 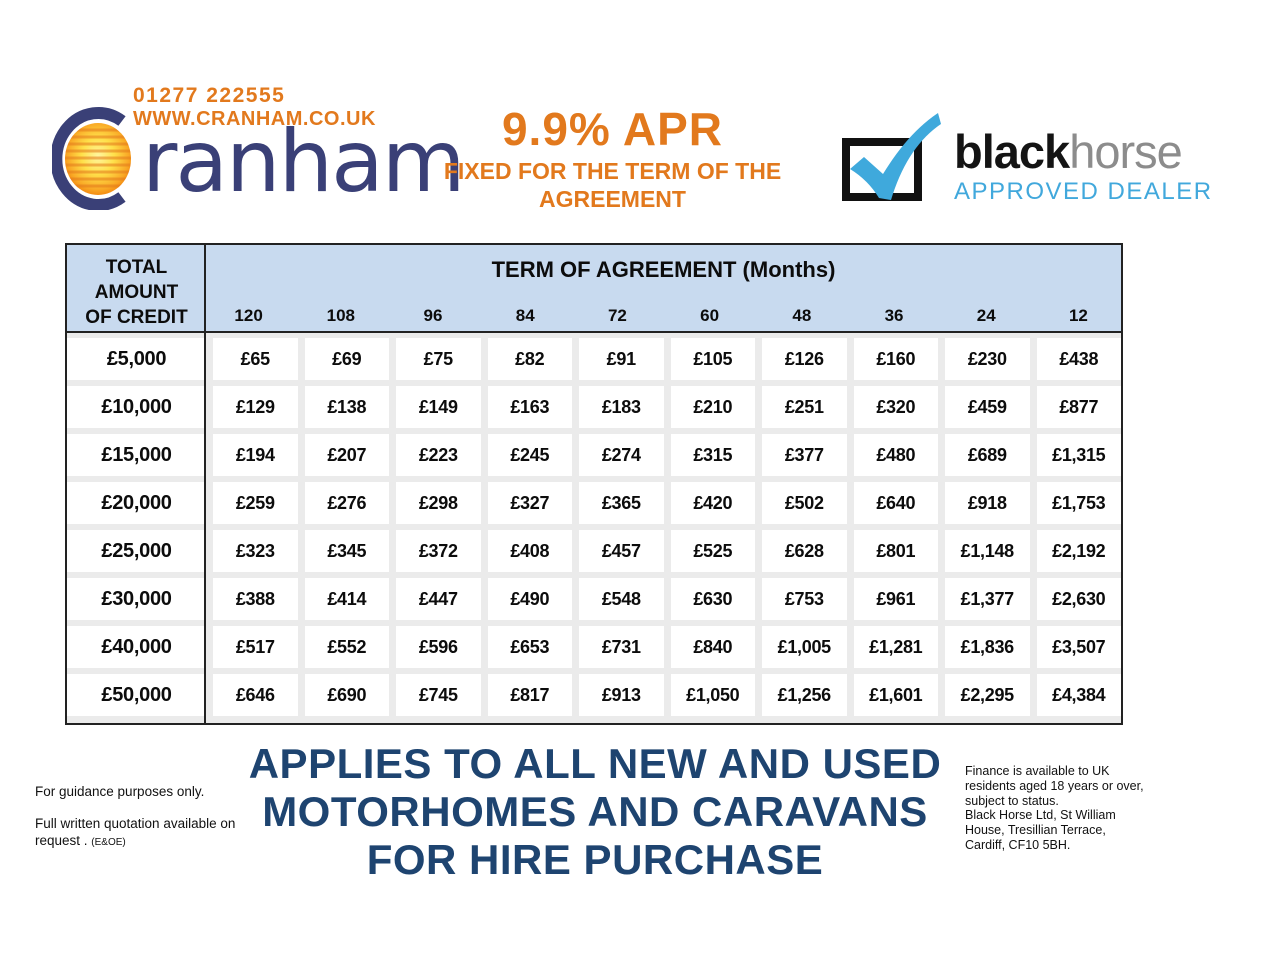 I want to click on payment-cell: £877, so click(x=1078, y=407).